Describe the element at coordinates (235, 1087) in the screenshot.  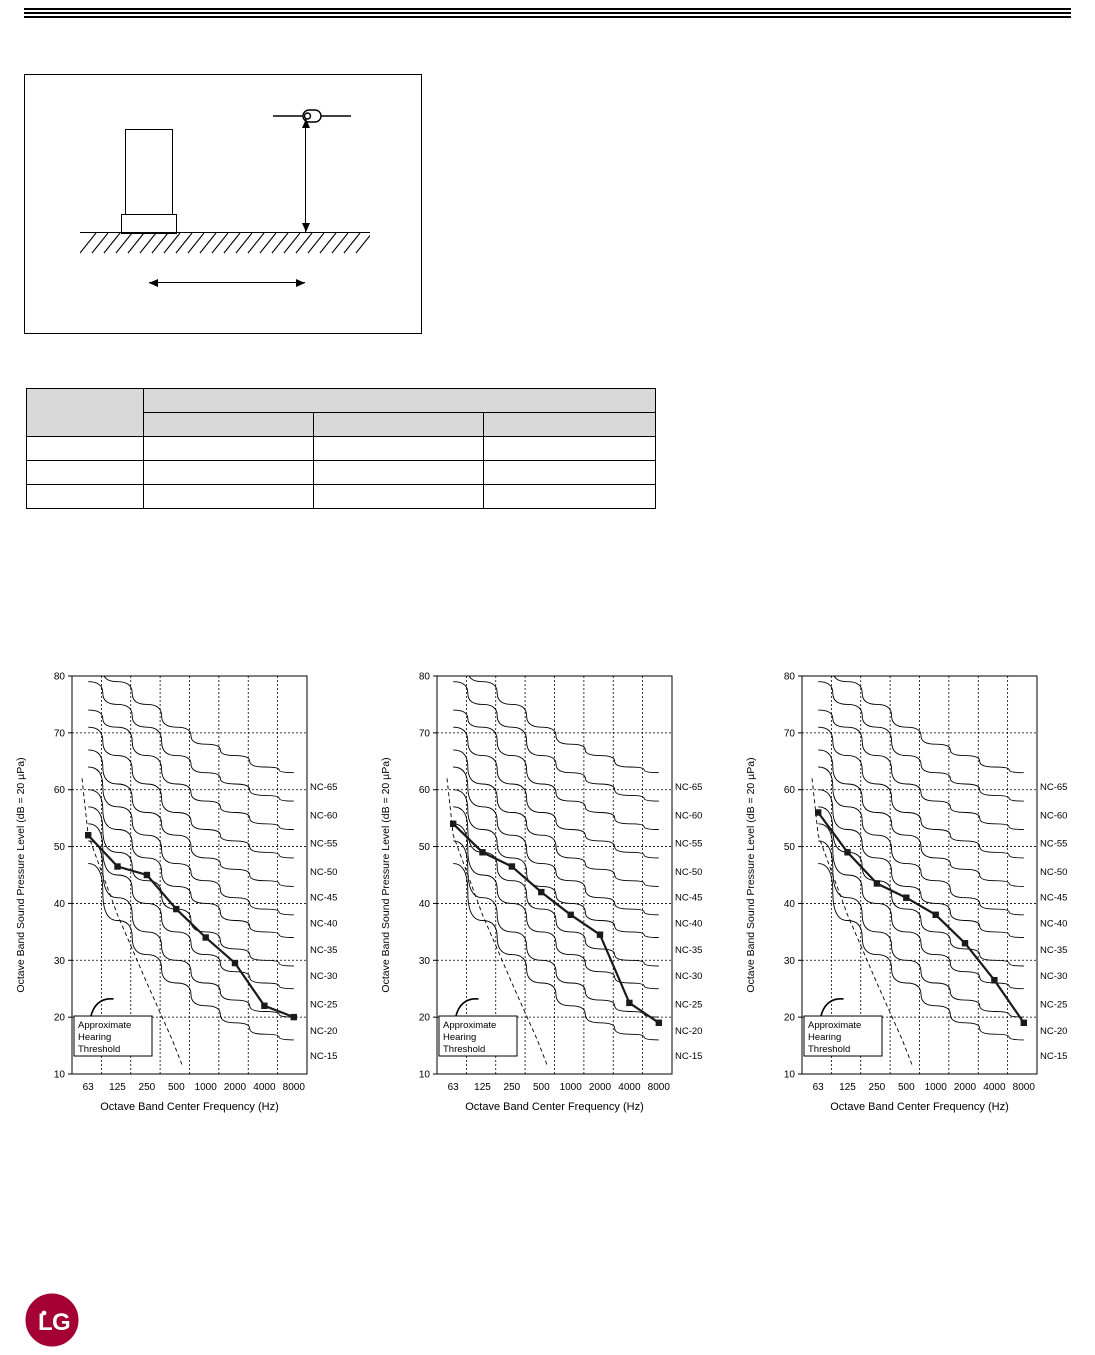
I see `x-tick-label: 2000` at that location.